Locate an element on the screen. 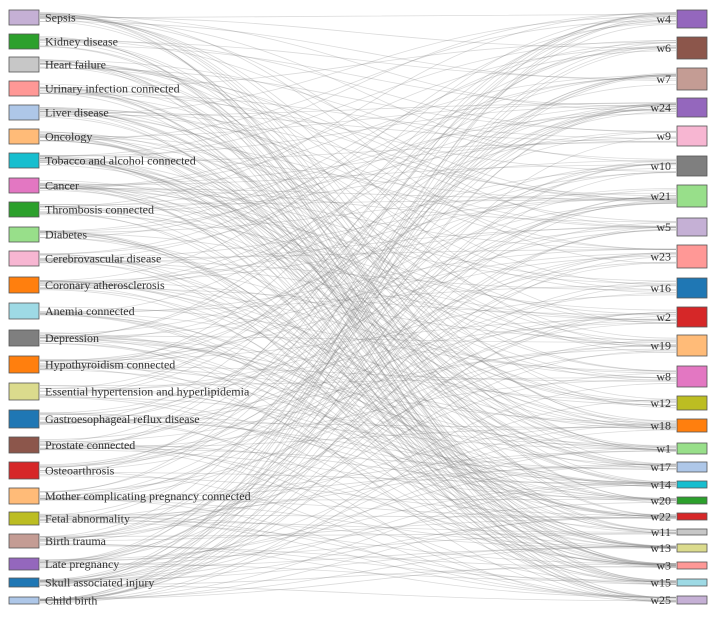 This screenshot has height=618, width=719. left-node-gastroesophageal-reflux-disease: Gastroesophageal reflux disease is located at coordinates (104, 419).